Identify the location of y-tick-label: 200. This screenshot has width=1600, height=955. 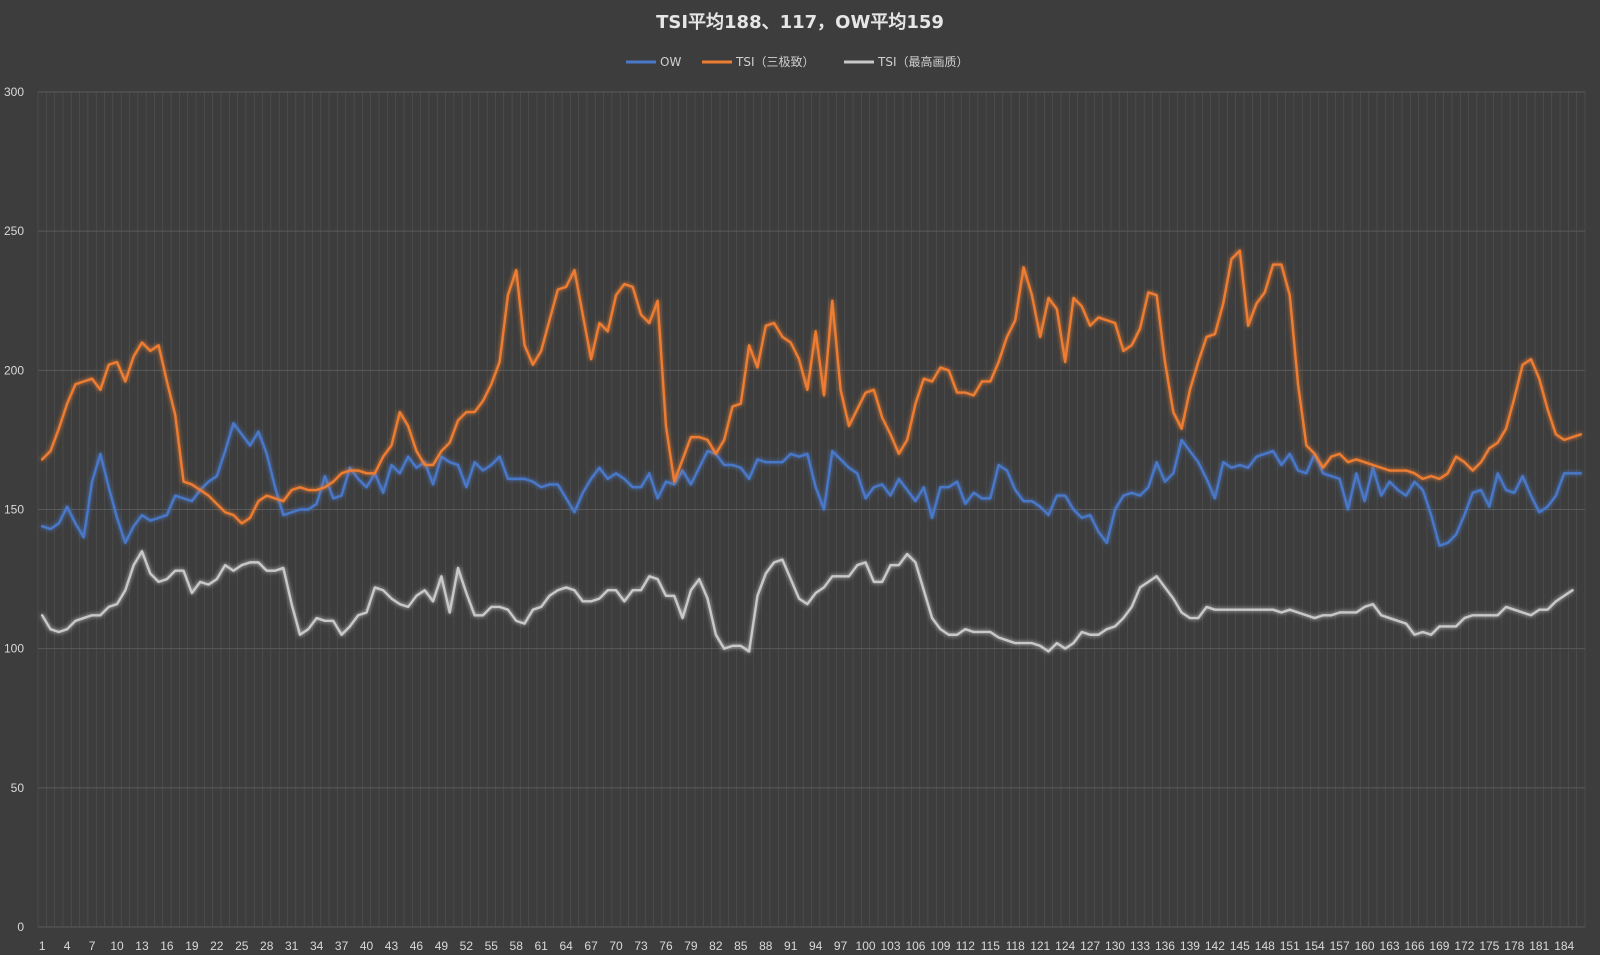
(14, 370).